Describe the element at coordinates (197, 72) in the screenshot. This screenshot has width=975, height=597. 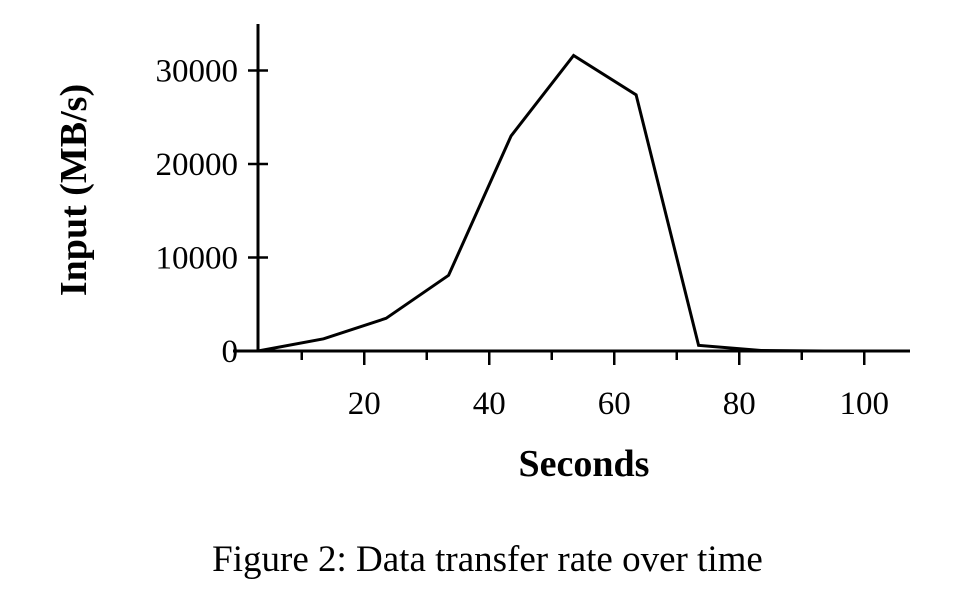
I see `y-tick-label: 30000` at that location.